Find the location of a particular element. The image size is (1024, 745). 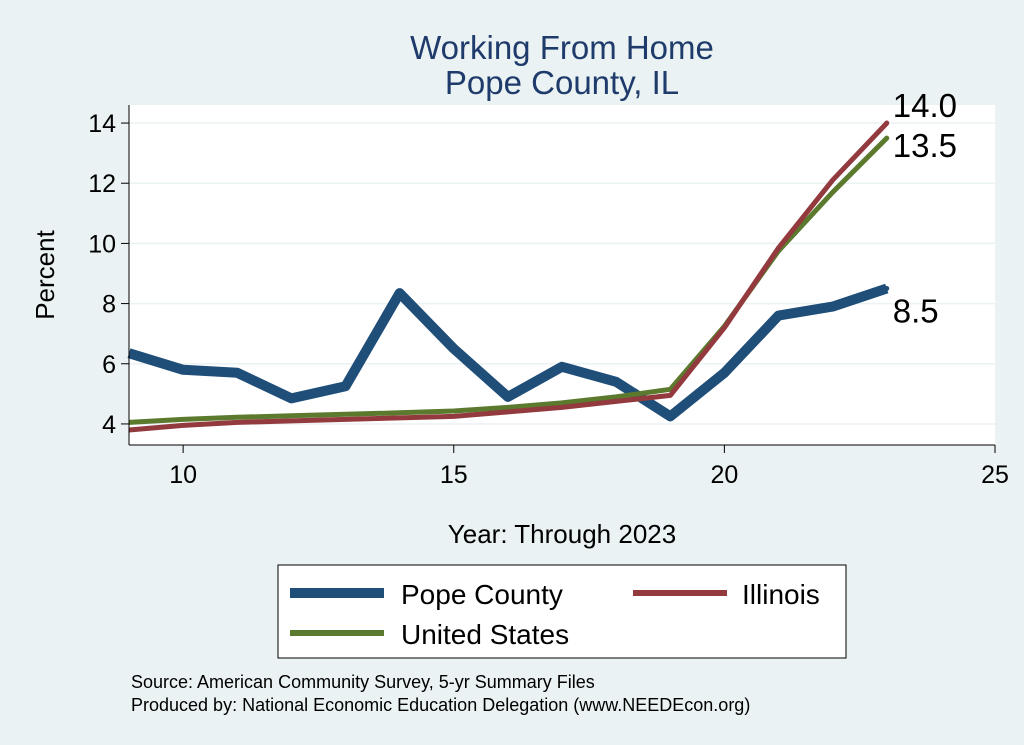

end-labels: 8.5 14.013.5 is located at coordinates (925, 208).